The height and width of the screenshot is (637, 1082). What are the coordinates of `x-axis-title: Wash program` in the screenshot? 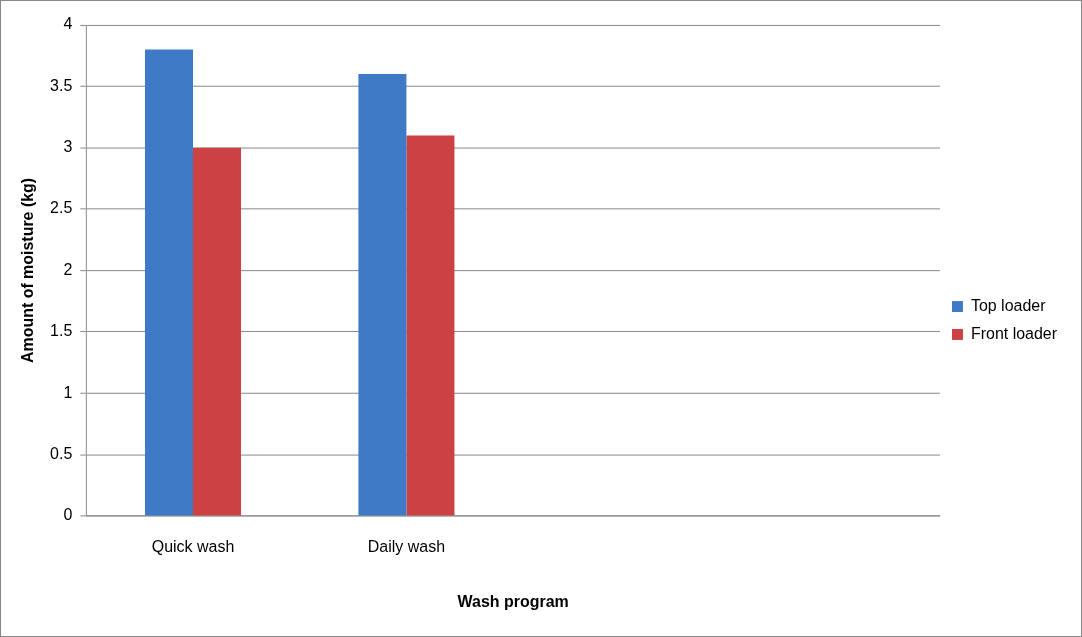 It's located at (513, 601).